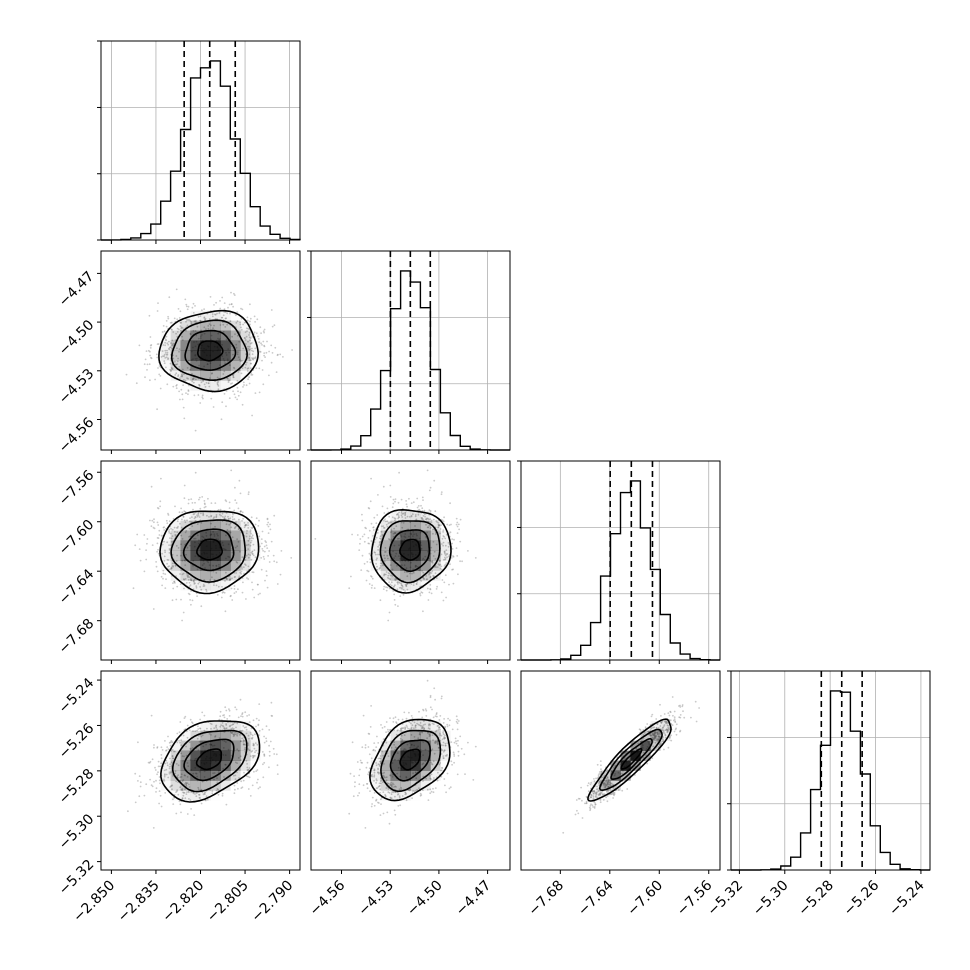 The image size is (970, 970). I want to click on density-map, so click(630, 760).